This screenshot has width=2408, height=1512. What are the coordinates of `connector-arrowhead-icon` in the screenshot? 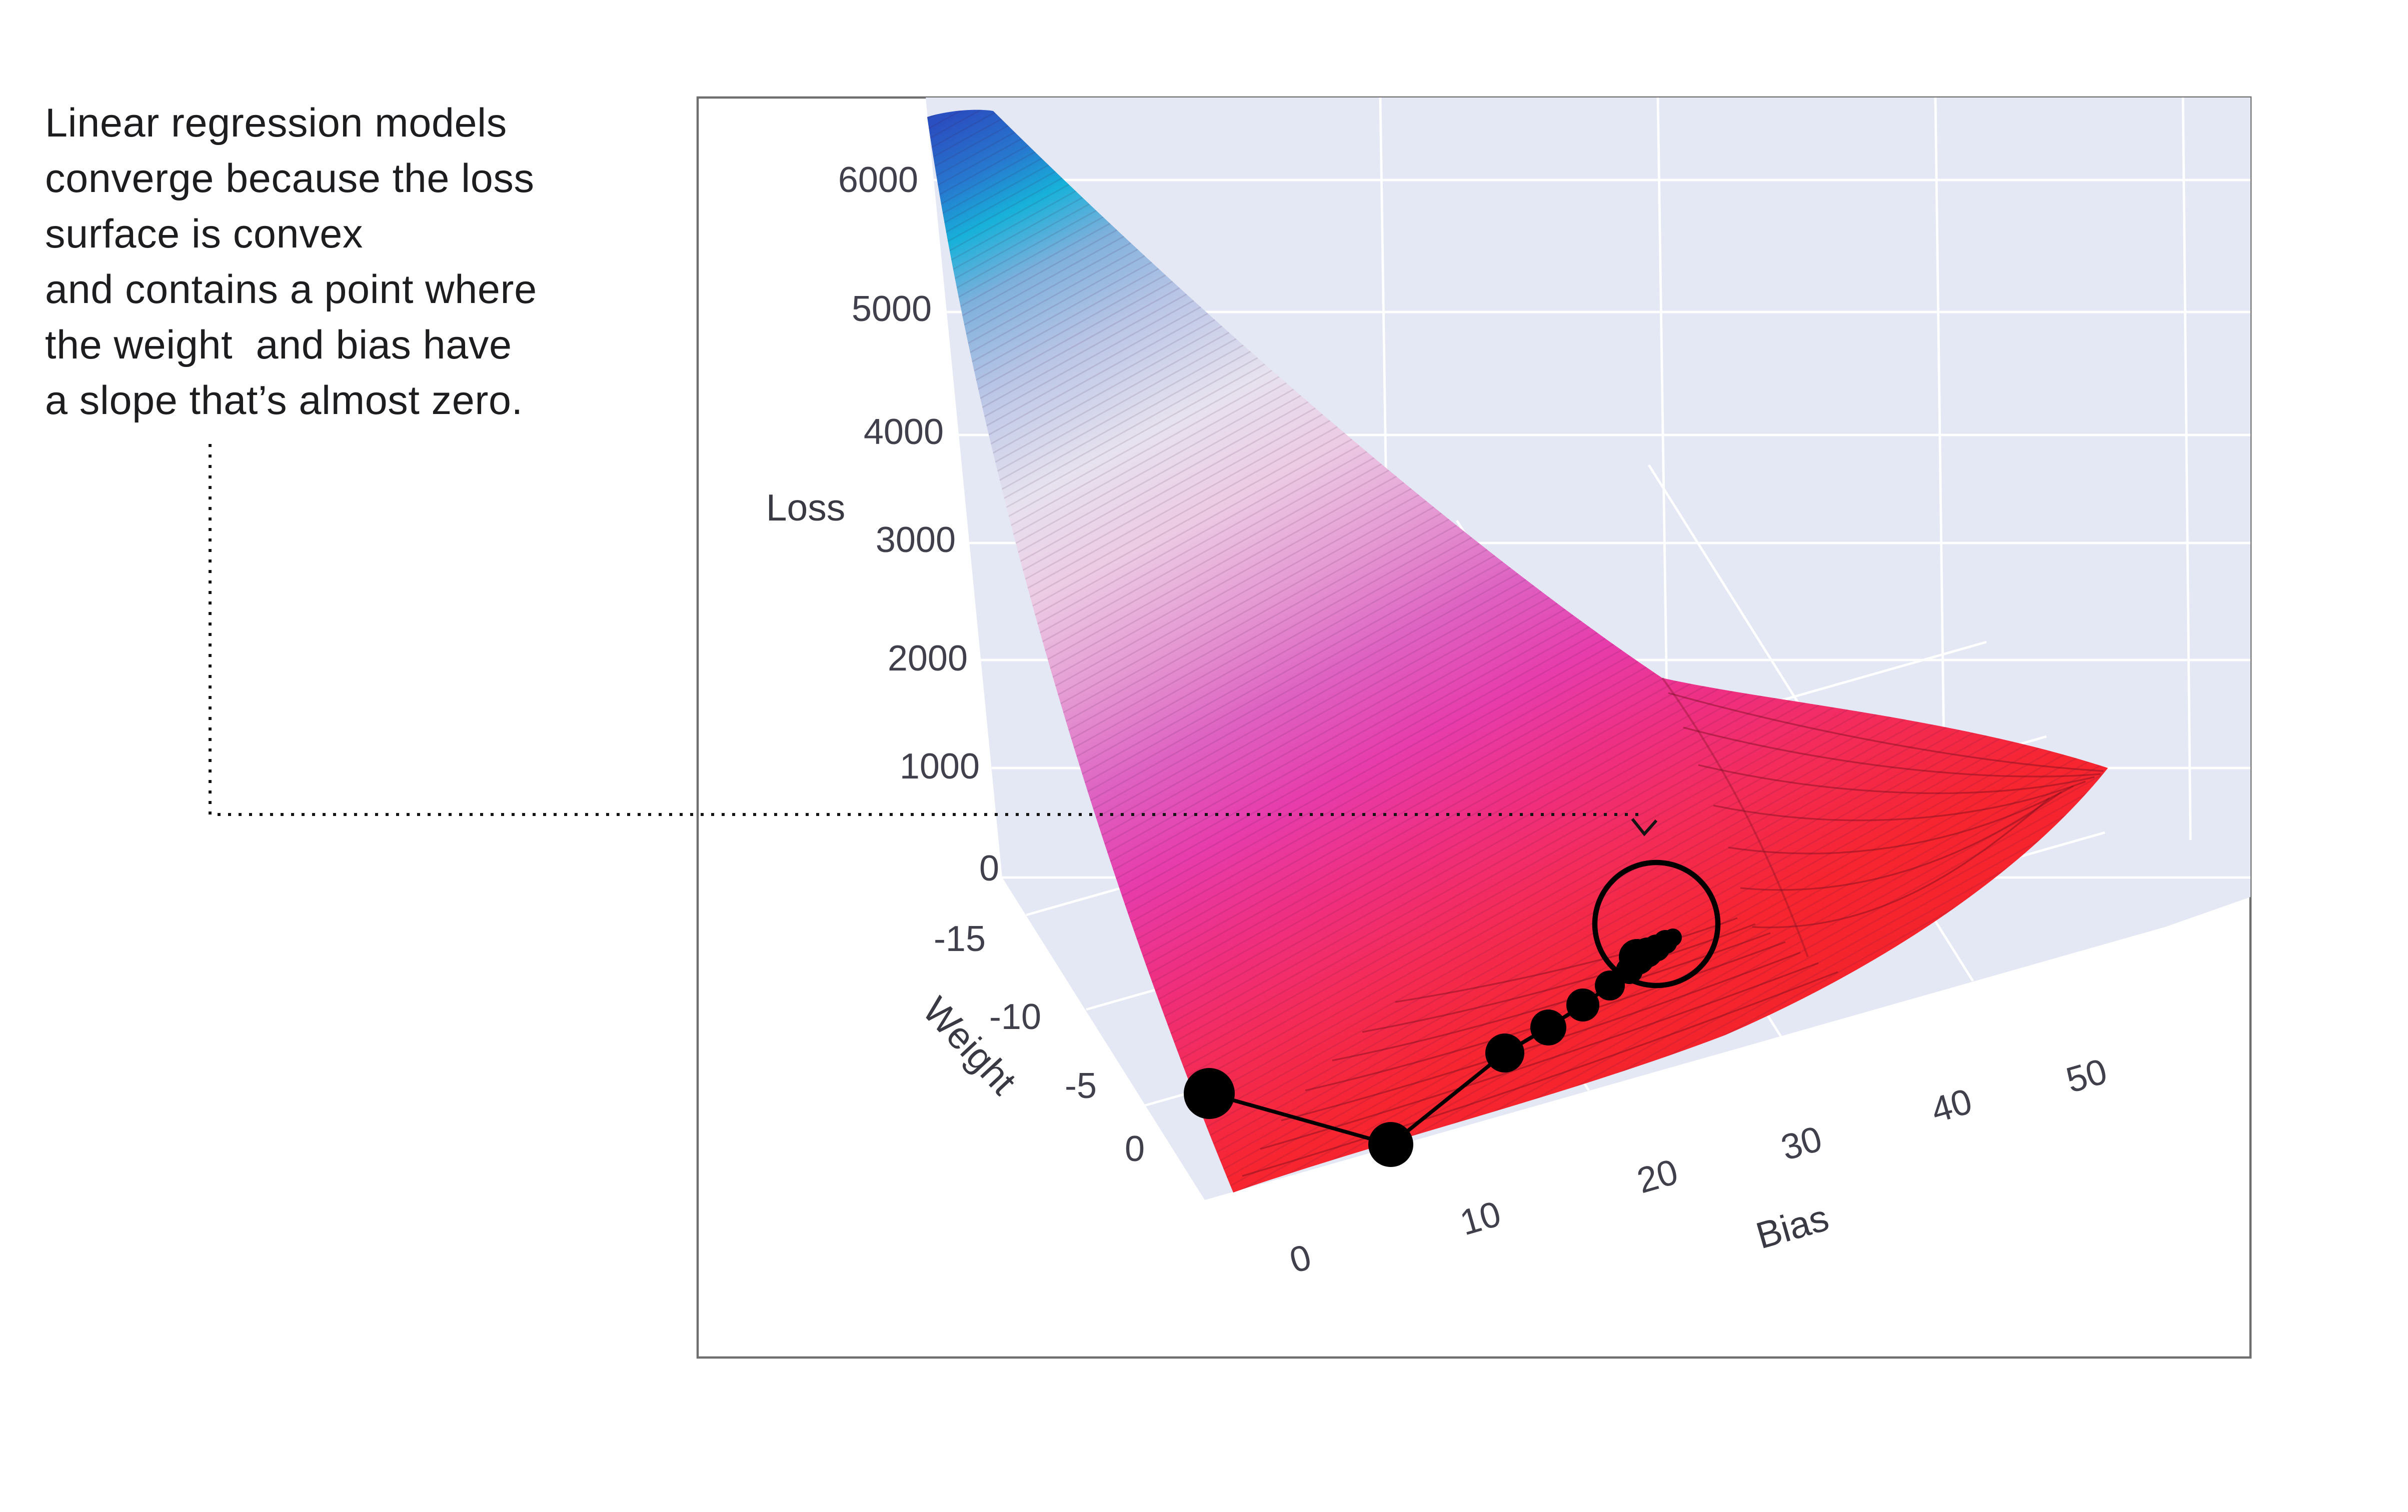 It's located at (1644, 827).